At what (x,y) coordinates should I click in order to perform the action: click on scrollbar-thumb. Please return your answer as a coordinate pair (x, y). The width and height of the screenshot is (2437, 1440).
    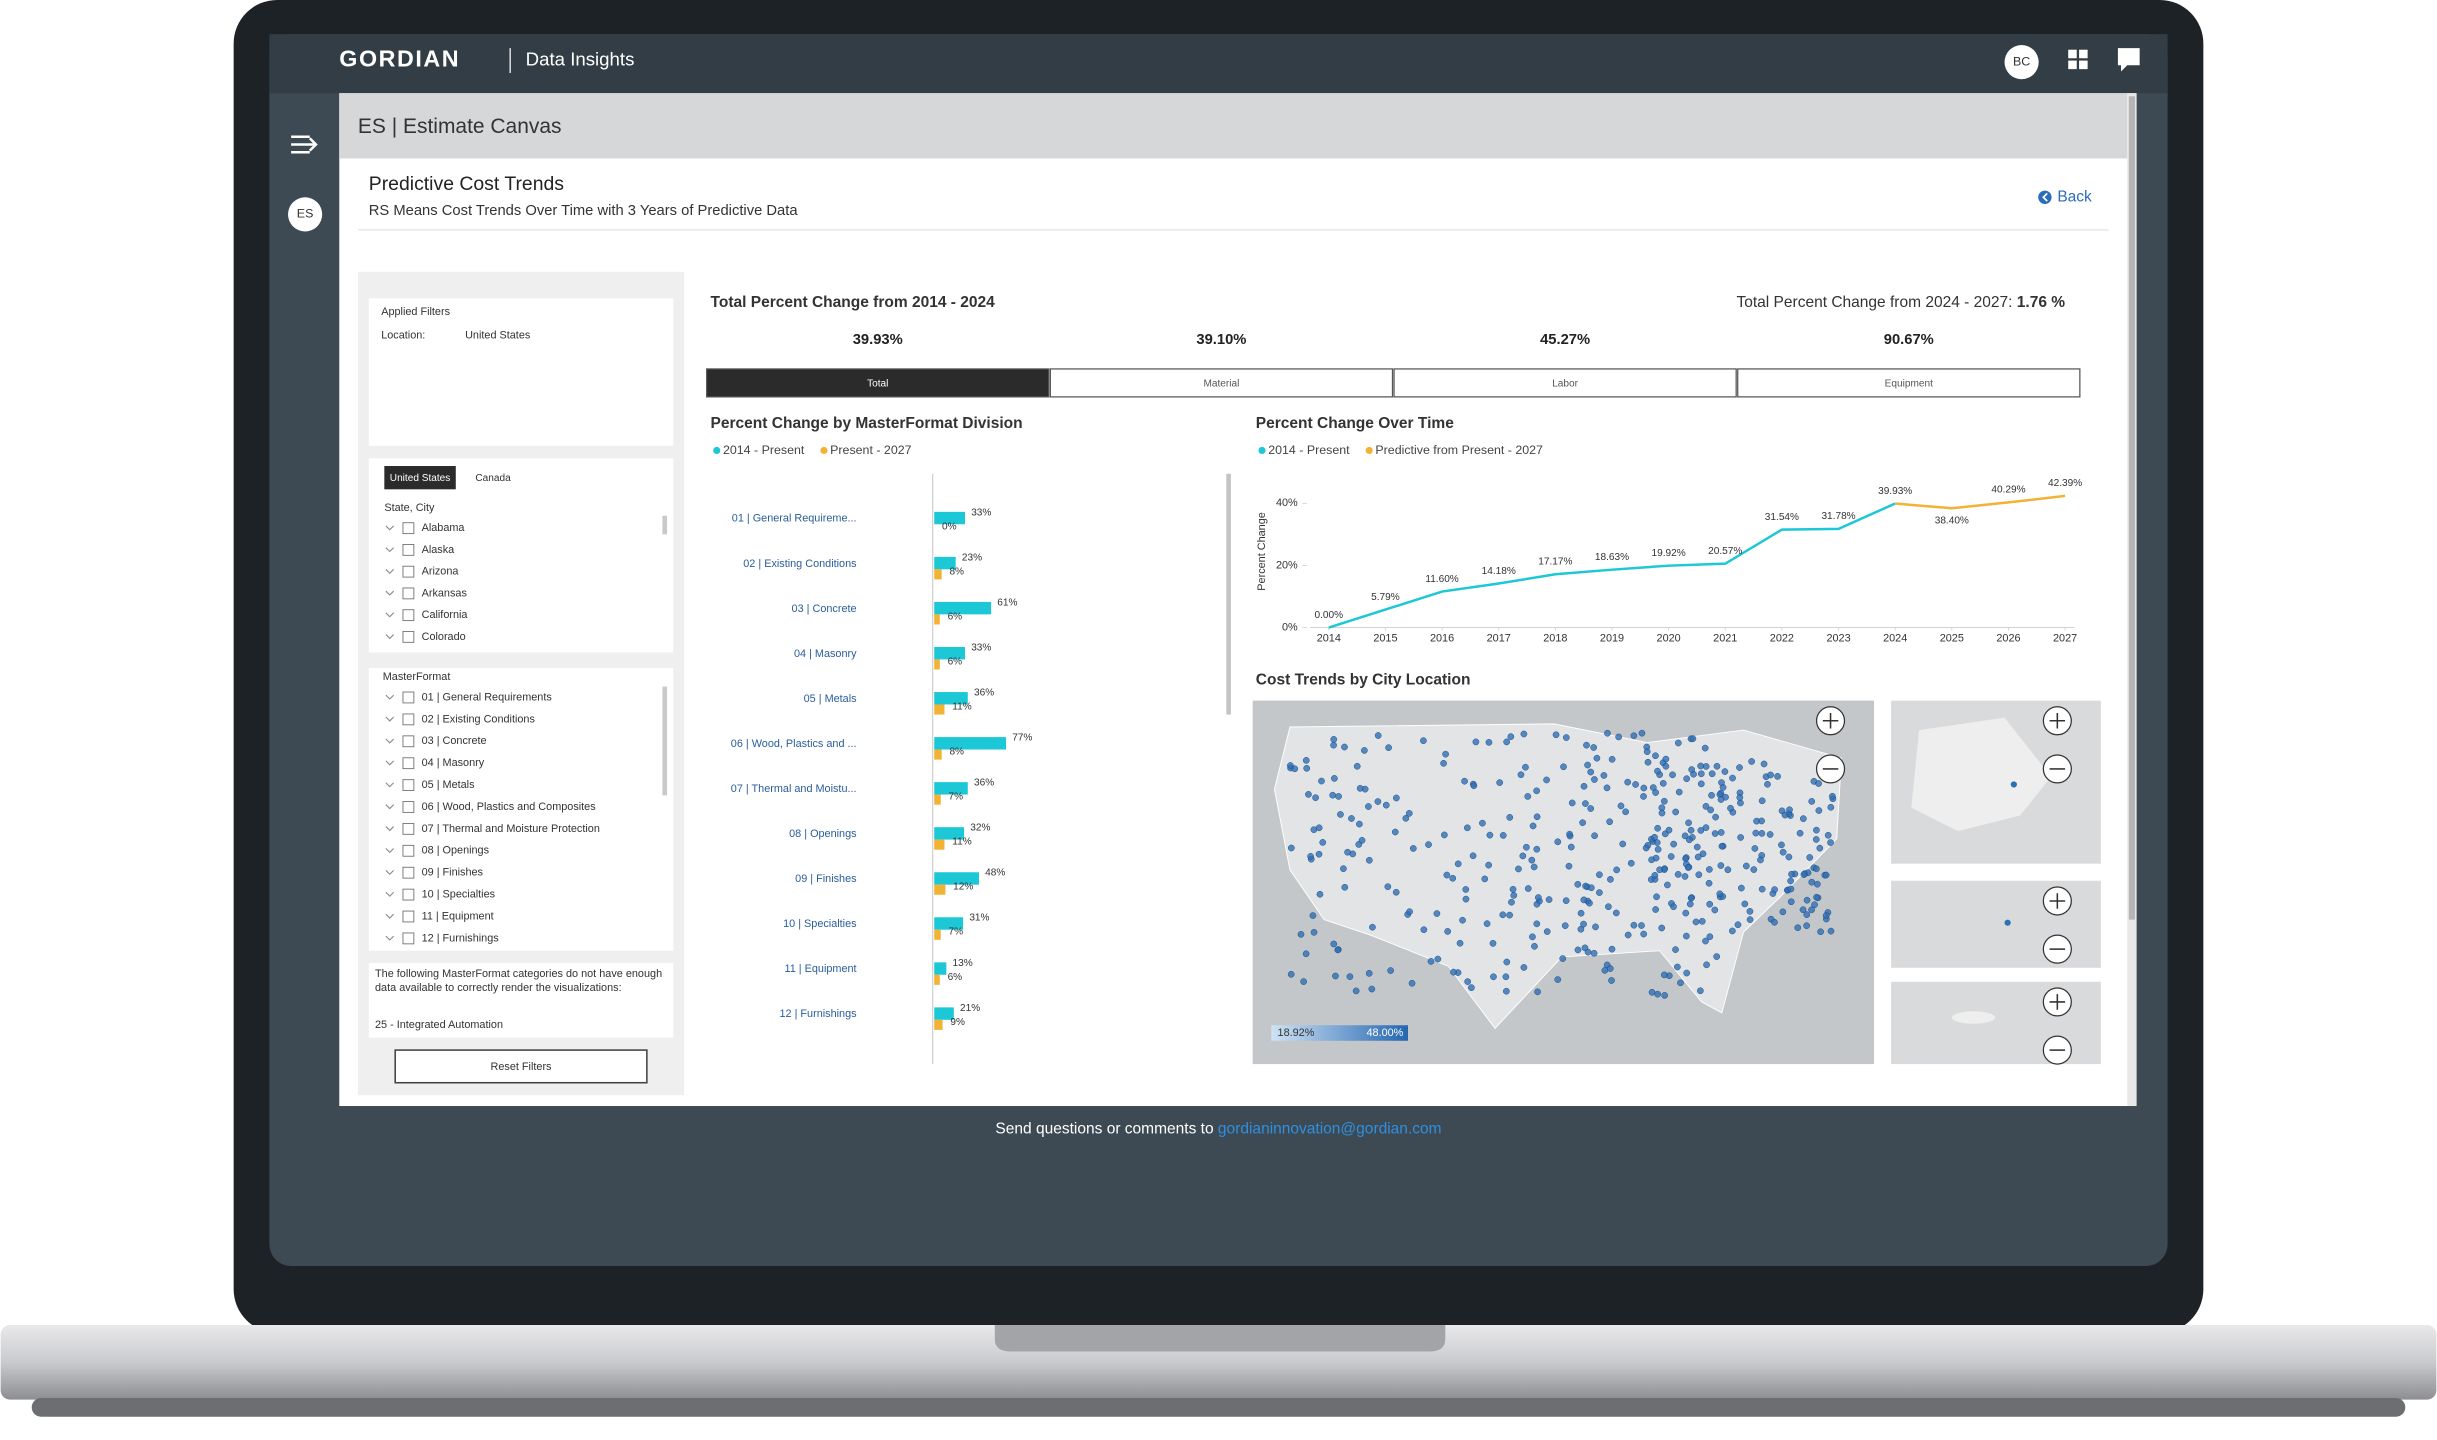
    Looking at the image, I should click on (2132, 508).